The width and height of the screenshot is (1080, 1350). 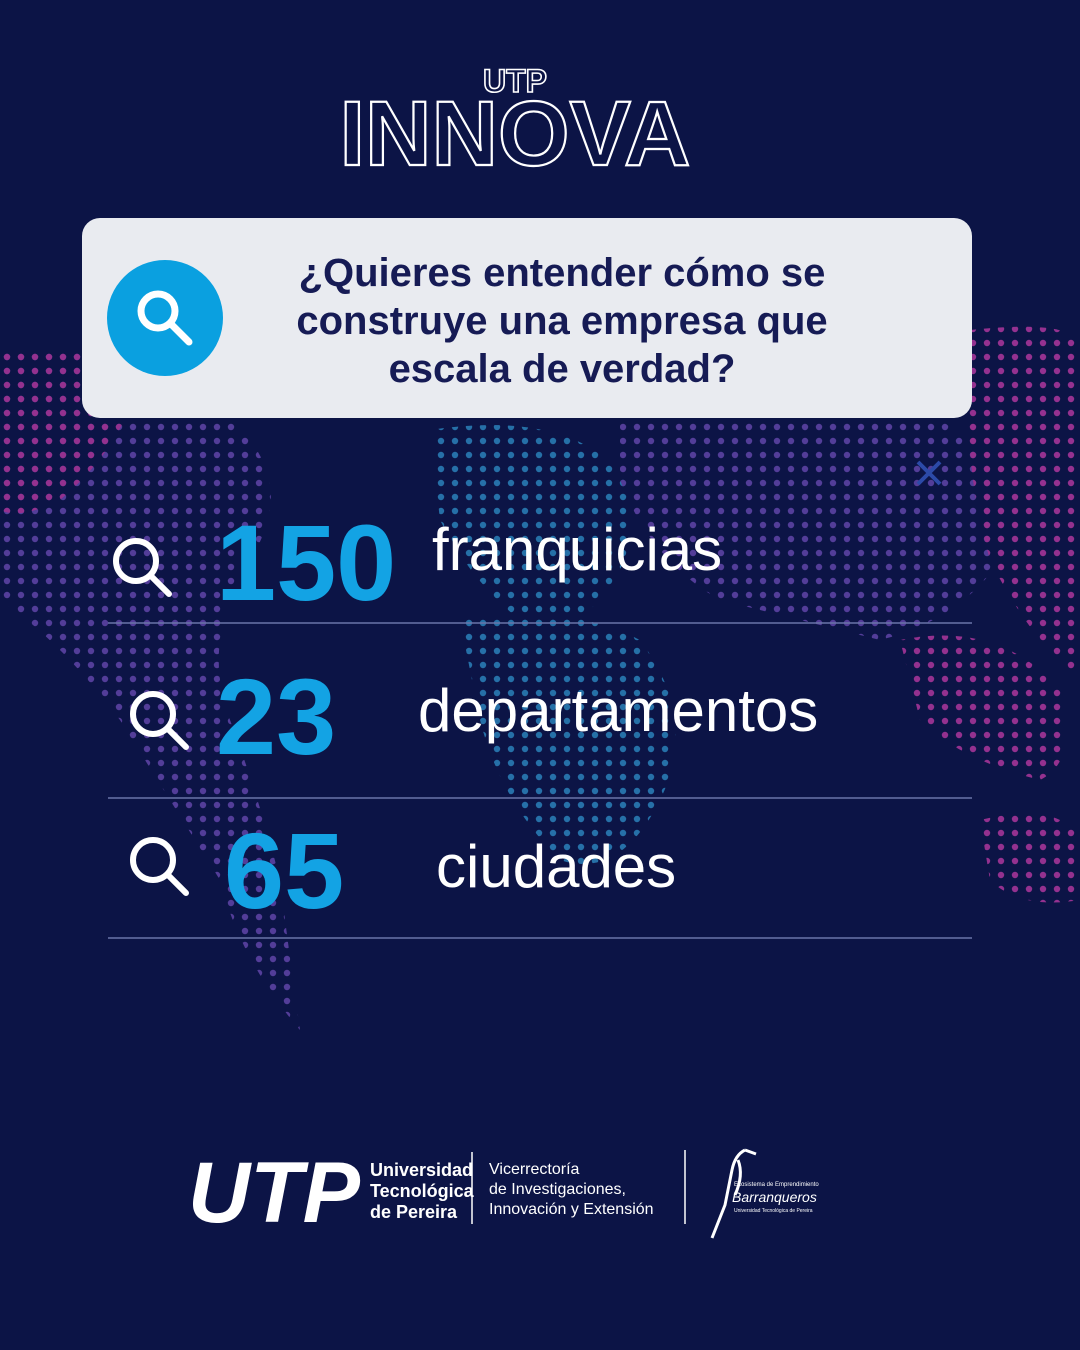 I want to click on close-mark, so click(x=929, y=473).